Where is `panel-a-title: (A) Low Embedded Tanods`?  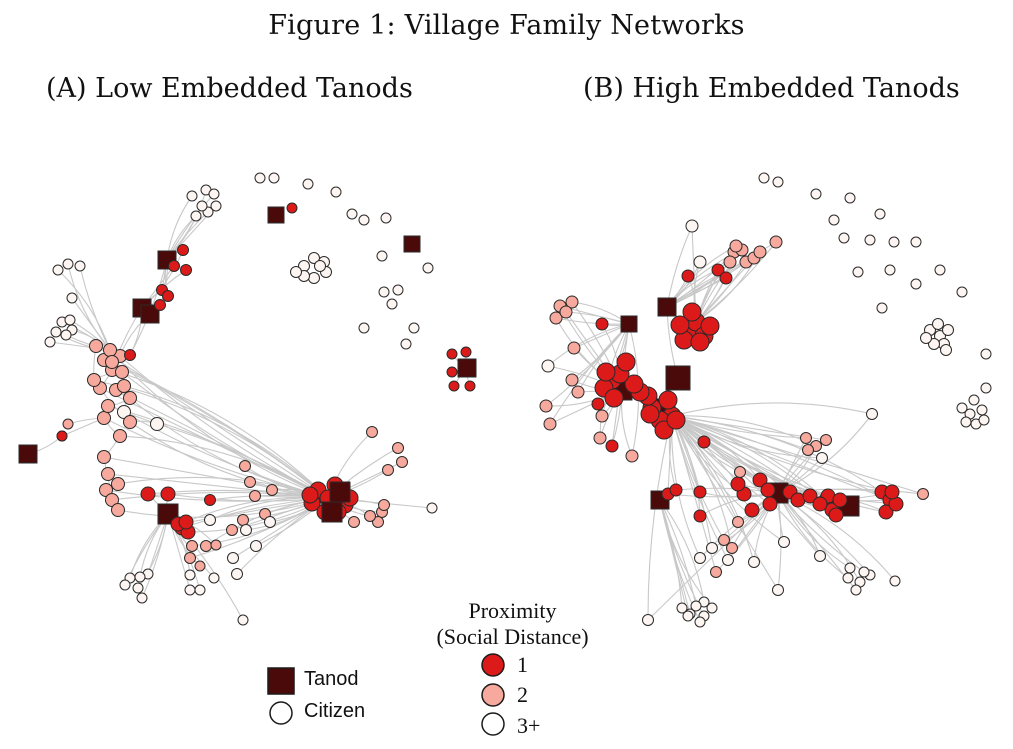 panel-a-title: (A) Low Embedded Tanods is located at coordinates (229, 88).